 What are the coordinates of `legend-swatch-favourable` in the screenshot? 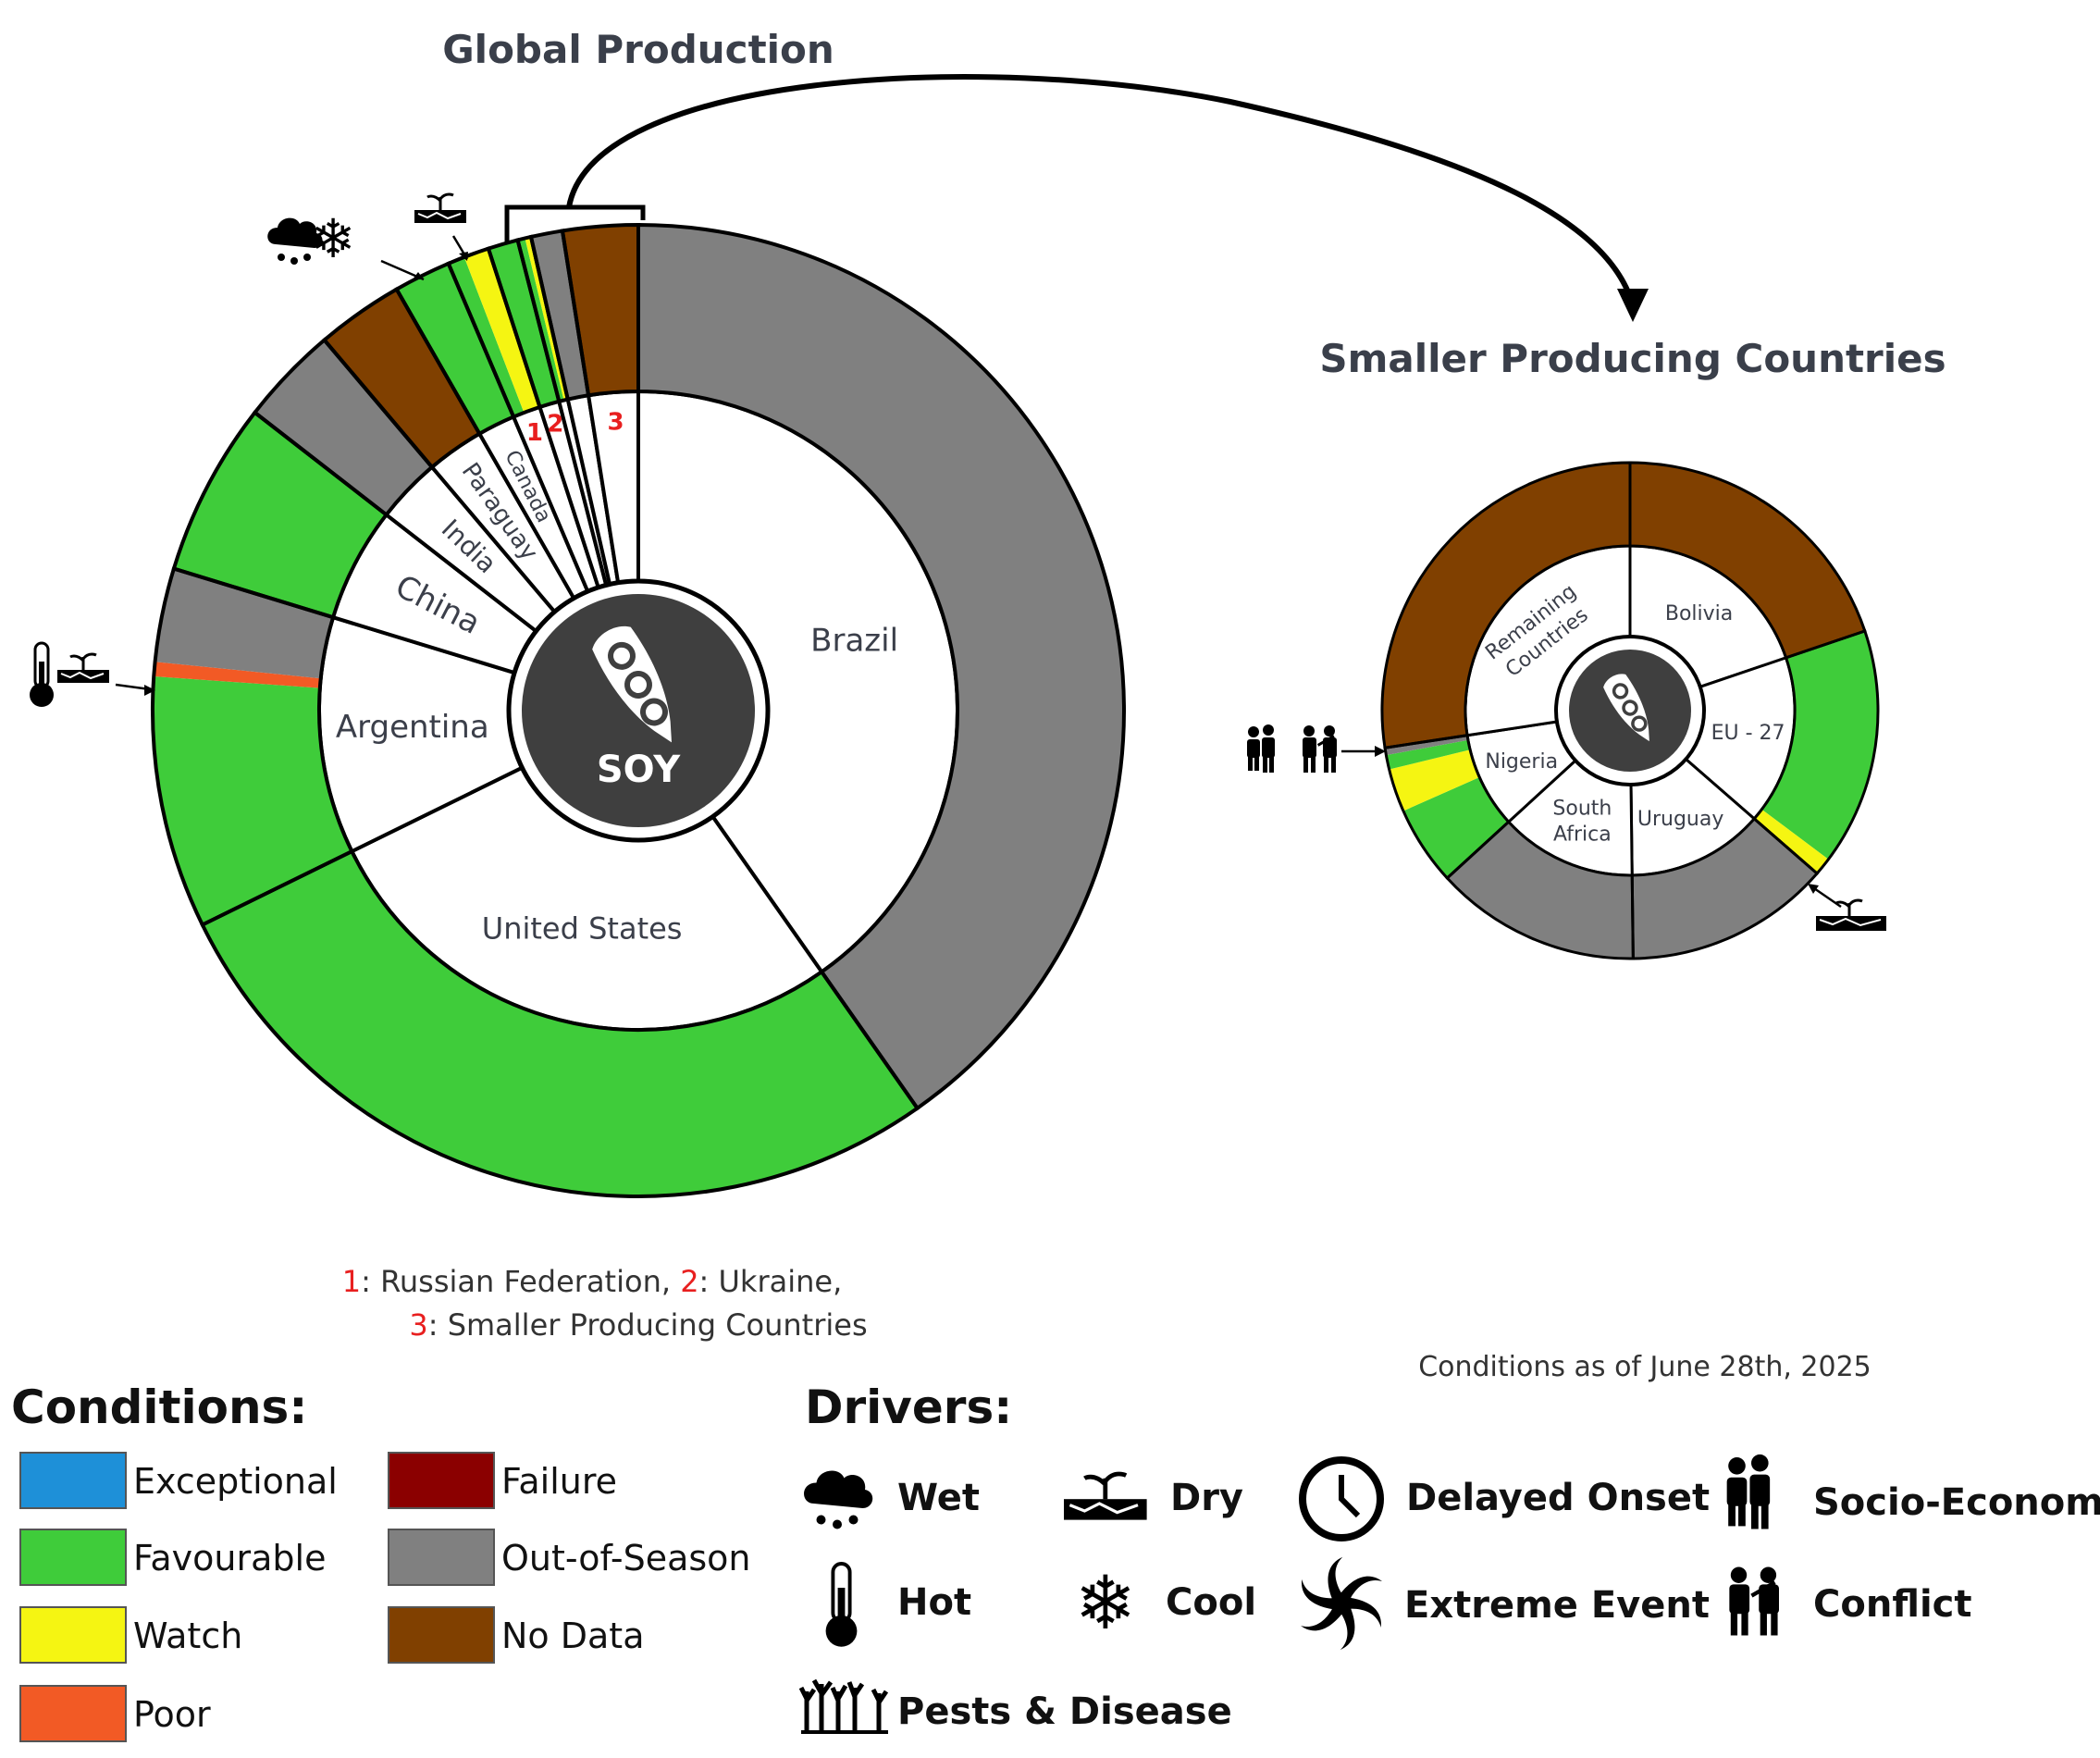 It's located at (73, 1557).